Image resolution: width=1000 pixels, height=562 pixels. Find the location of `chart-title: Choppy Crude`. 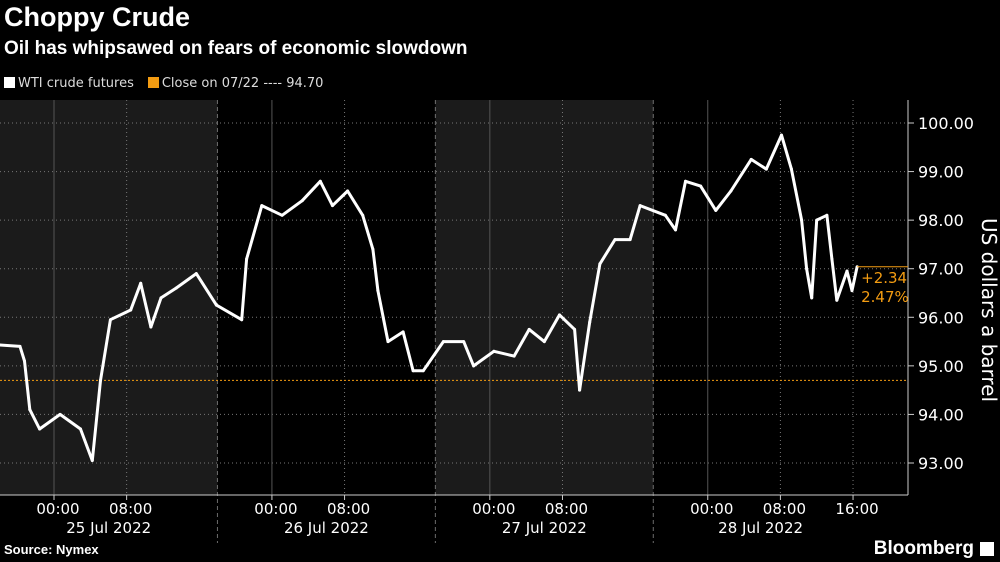

chart-title: Choppy Crude is located at coordinates (97, 17).